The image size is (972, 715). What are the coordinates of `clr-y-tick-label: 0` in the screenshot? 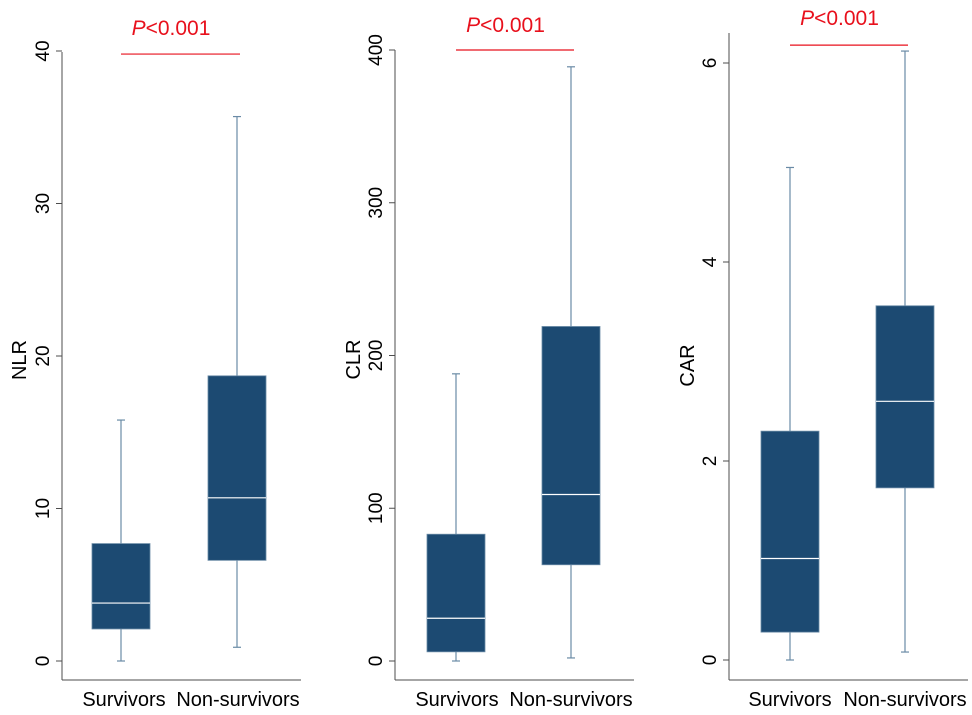 It's located at (376, 661).